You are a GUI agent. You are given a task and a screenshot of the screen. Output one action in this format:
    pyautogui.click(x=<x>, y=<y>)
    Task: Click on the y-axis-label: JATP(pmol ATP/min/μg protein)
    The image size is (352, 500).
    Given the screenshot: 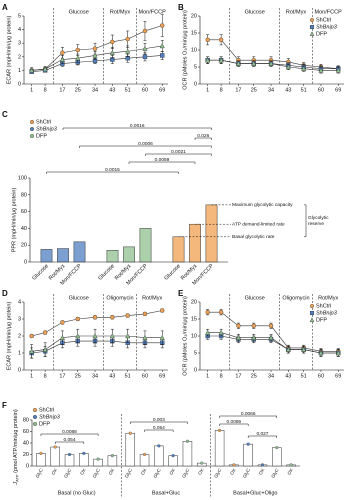 What is the action you would take?
    pyautogui.click(x=16, y=447)
    